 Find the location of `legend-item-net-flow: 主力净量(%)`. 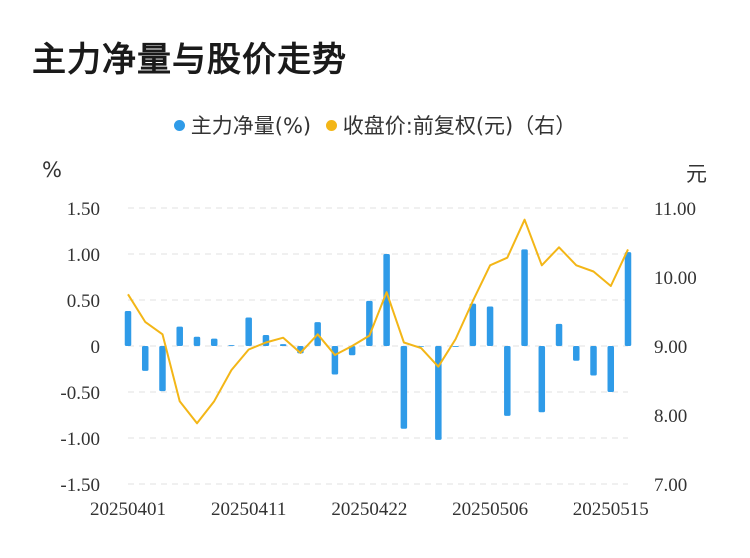

legend-item-net-flow: 主力净量(%) is located at coordinates (242, 125).